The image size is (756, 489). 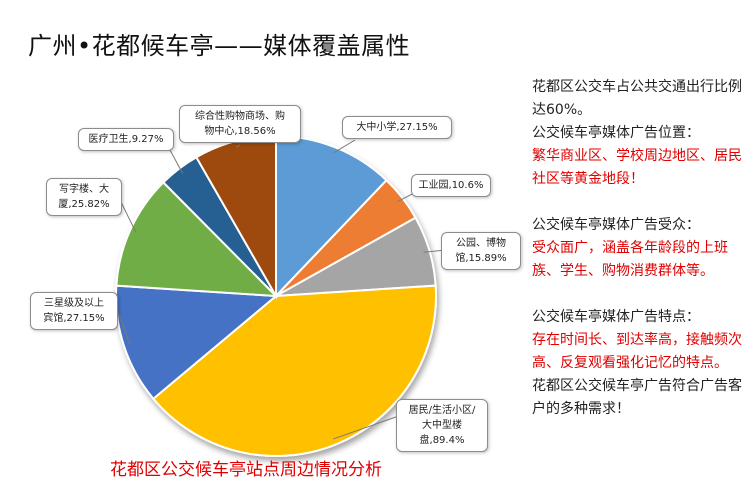 I want to click on panel-features-heading: 公交候车亭媒体广告特点：, so click(x=616, y=317).